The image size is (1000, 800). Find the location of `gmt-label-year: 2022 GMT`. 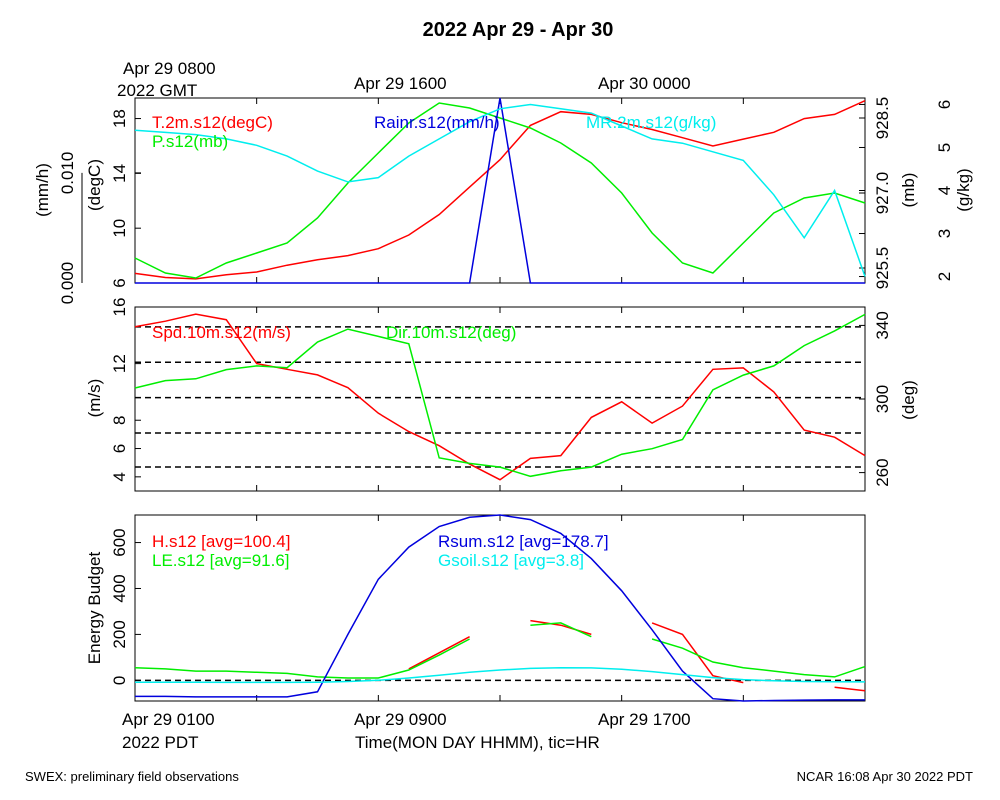

gmt-label-year: 2022 GMT is located at coordinates (157, 90).